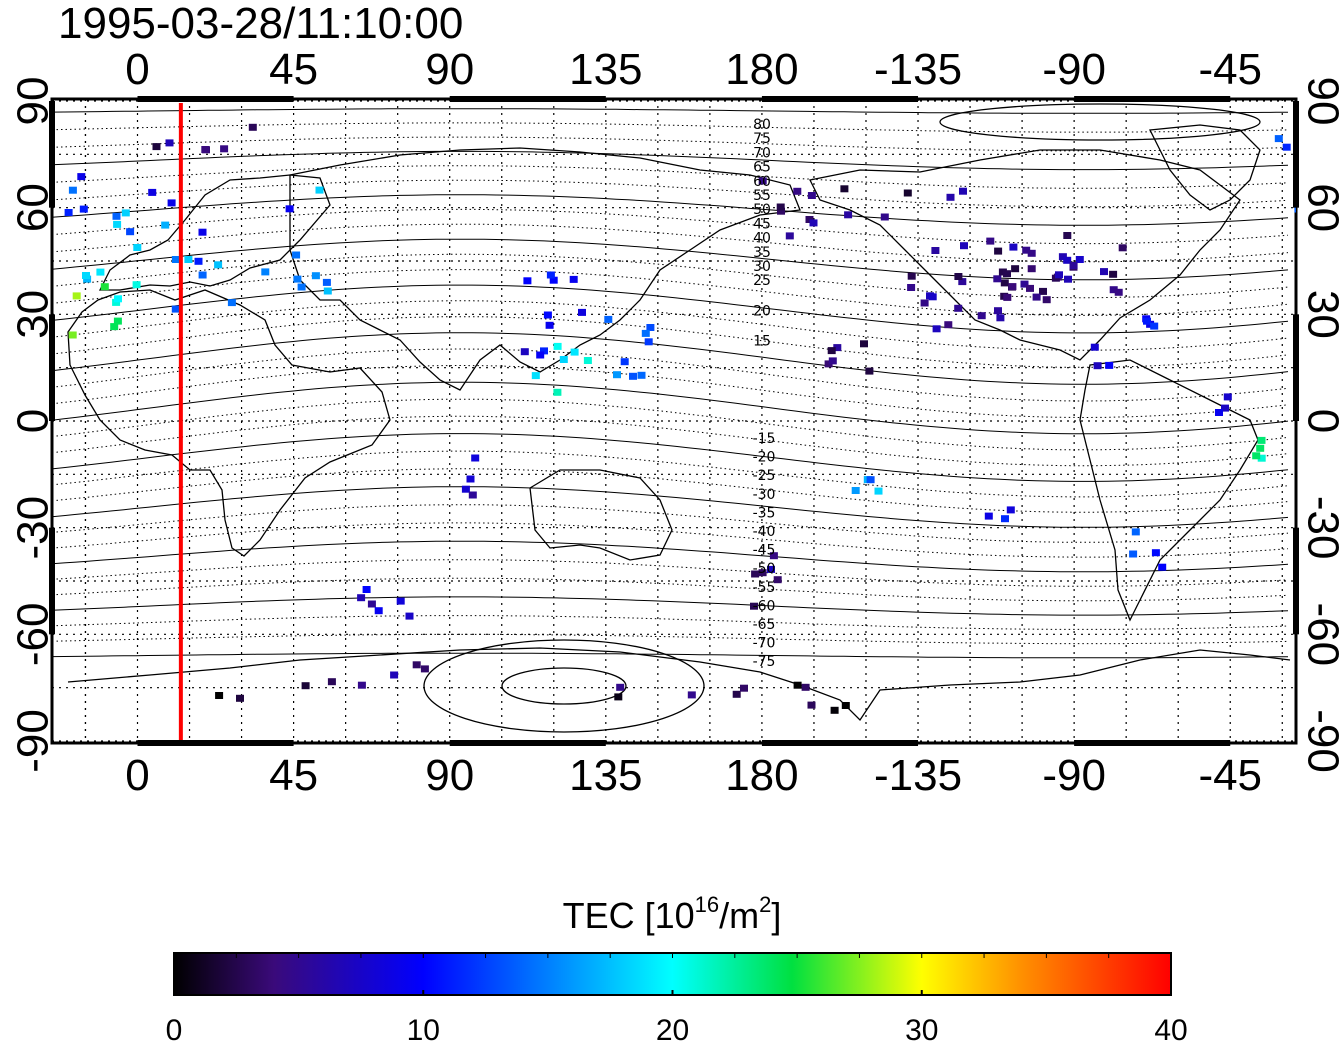 The height and width of the screenshot is (1048, 1344). Describe the element at coordinates (1170, 1030) in the screenshot. I see `colorbar-tick-label: 40` at that location.